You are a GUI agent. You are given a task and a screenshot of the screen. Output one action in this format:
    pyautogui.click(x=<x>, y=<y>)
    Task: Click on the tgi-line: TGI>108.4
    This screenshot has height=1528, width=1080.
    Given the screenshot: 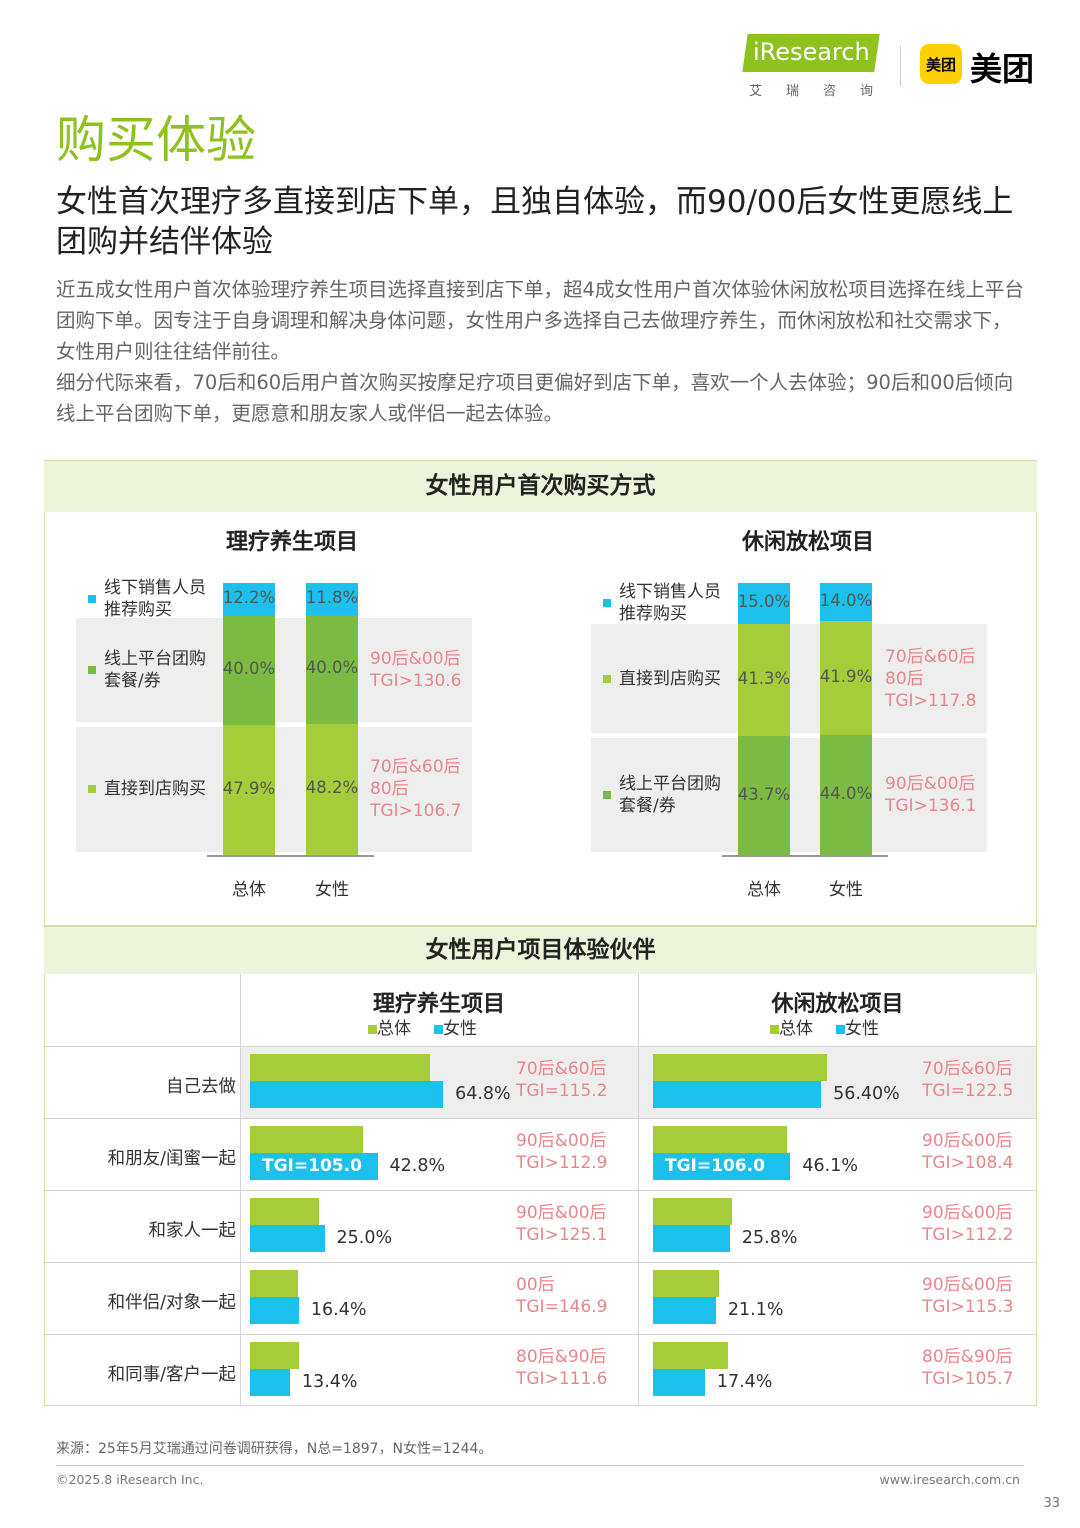 What is the action you would take?
    pyautogui.click(x=968, y=1163)
    